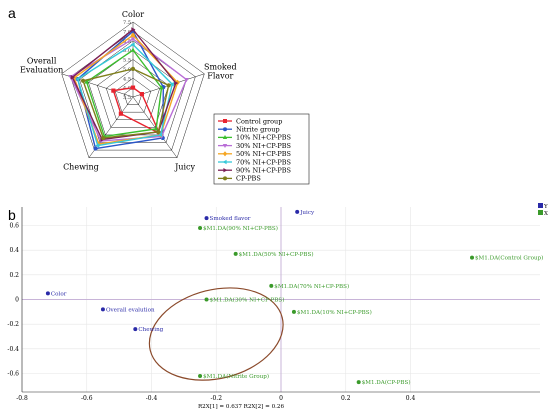 The image size is (550, 410). Describe the element at coordinates (81, 167) in the screenshot. I see `radar-axis-label: Chewing` at that location.